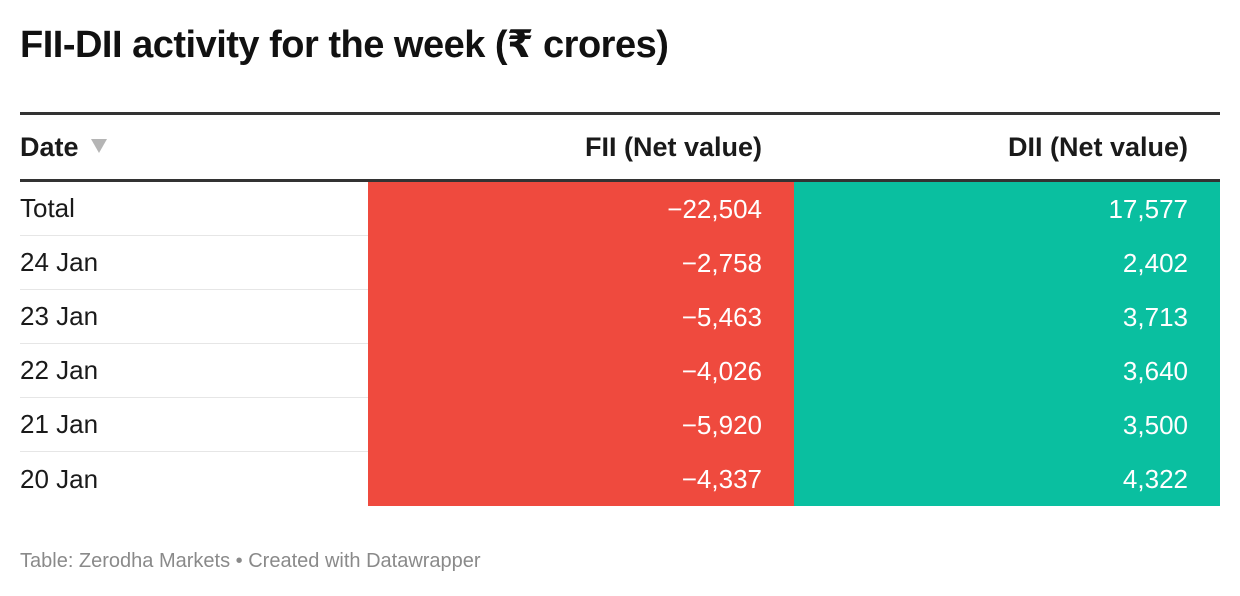  I want to click on footer-credit: Created with Datawrapper, so click(364, 561).